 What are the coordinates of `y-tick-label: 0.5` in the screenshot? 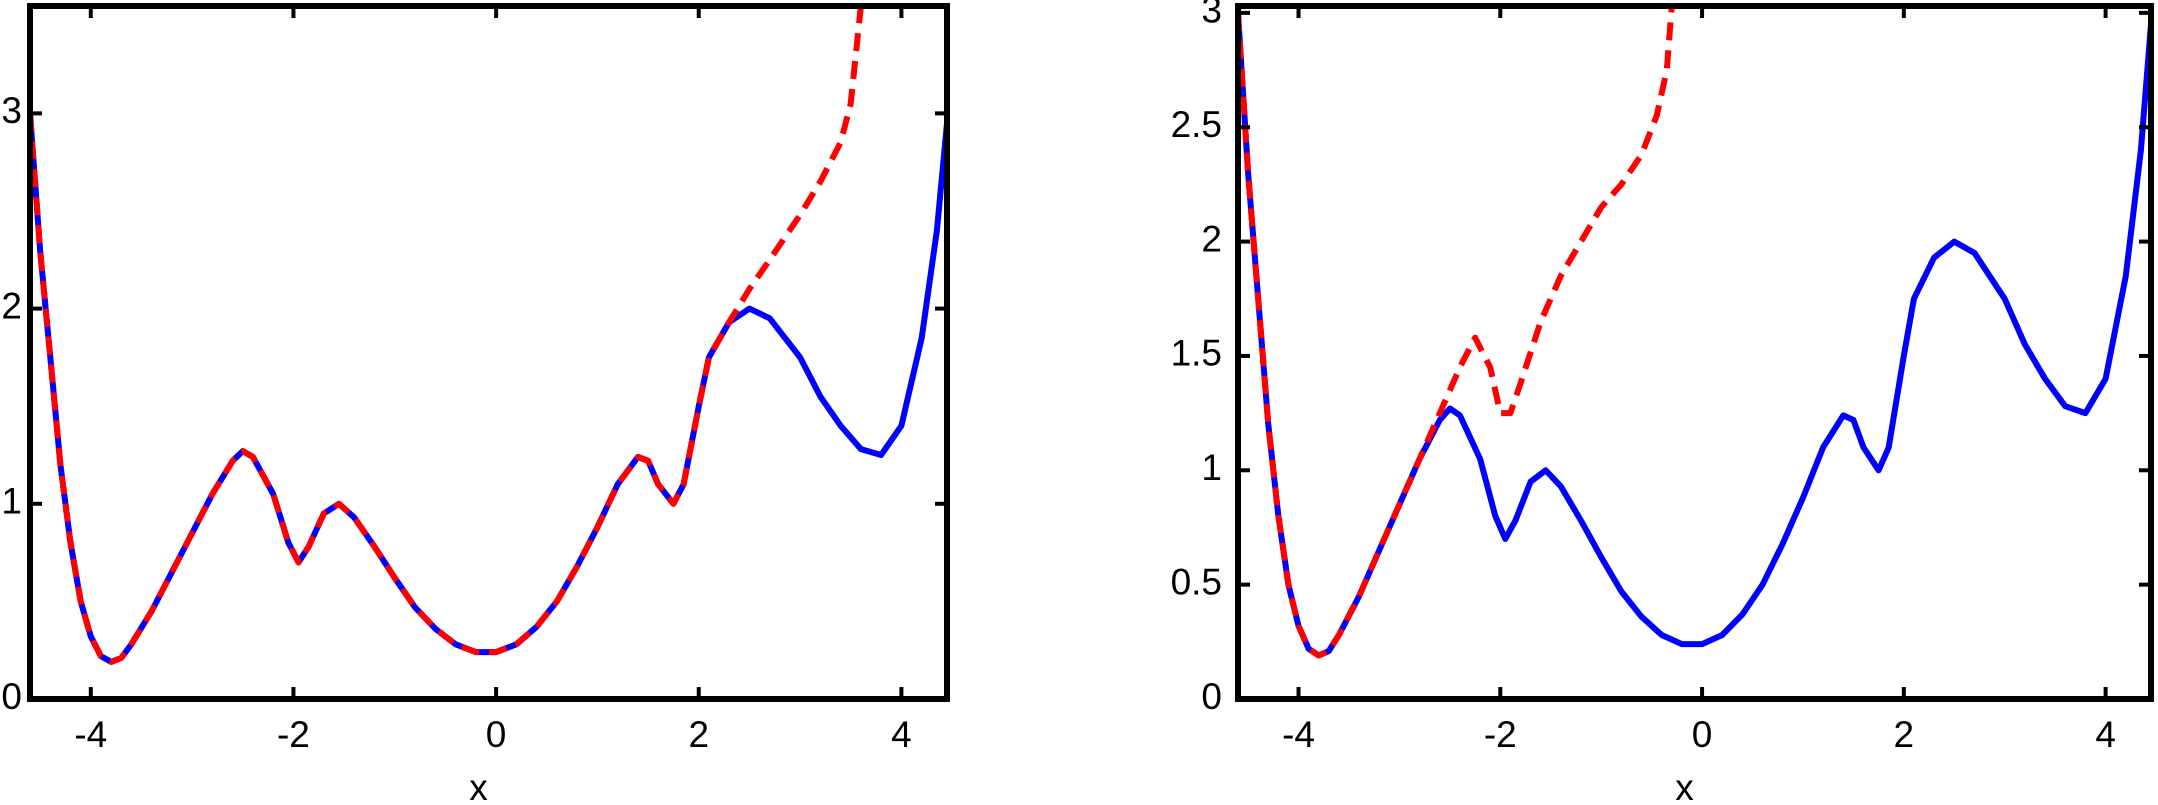 It's located at (1196, 581).